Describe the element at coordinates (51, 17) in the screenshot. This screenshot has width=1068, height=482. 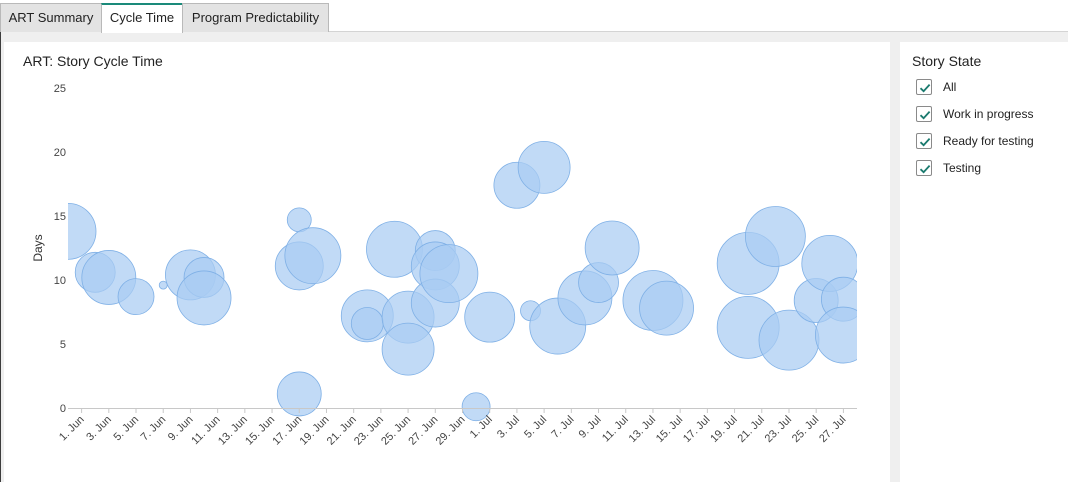
I see `tab-art-summary: ART Summary` at that location.